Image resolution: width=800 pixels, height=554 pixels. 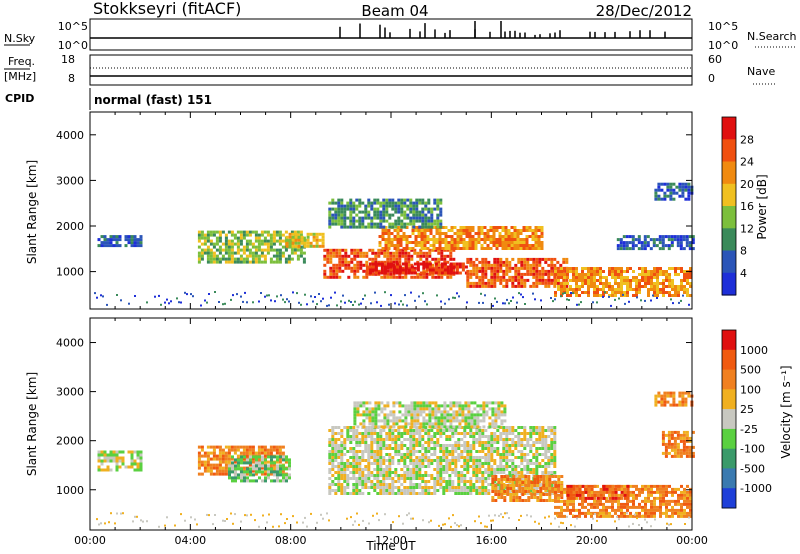 What do you see at coordinates (729, 217) in the screenshot?
I see `colorbar-swatch` at bounding box center [729, 217].